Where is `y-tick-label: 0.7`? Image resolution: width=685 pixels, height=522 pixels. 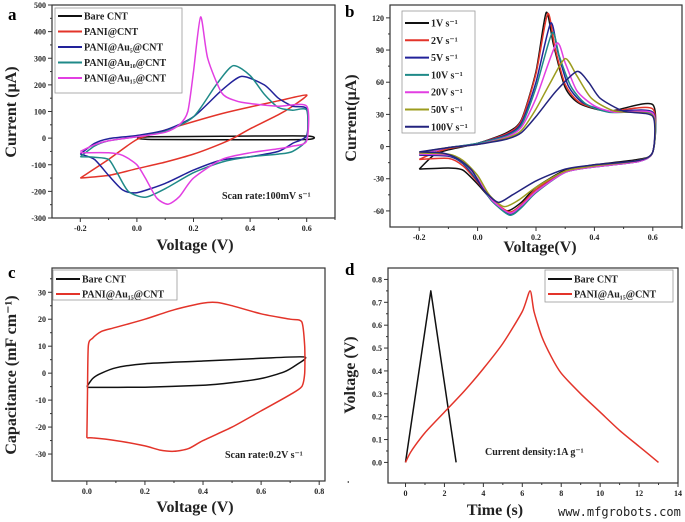
y-tick-label: 0.7 is located at coordinates (377, 302).